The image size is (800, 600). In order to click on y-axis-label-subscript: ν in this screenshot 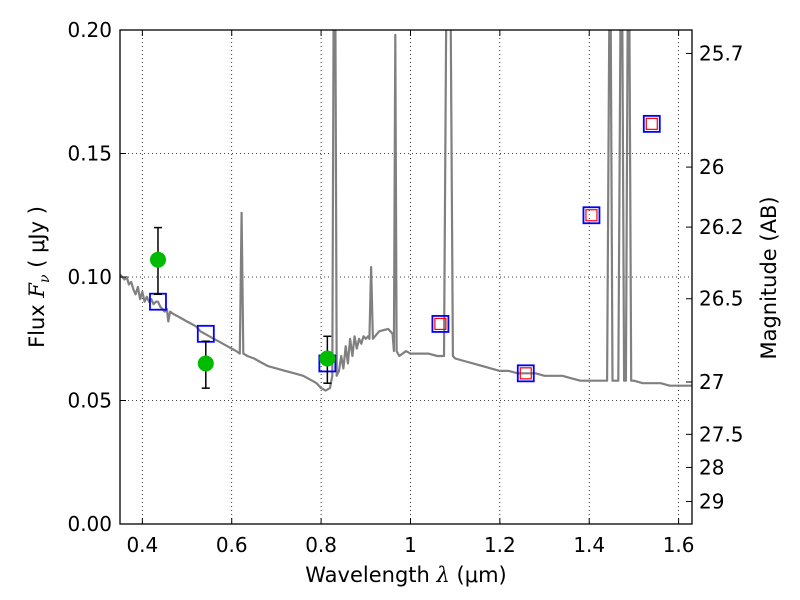, I will do `click(45, 278)`.